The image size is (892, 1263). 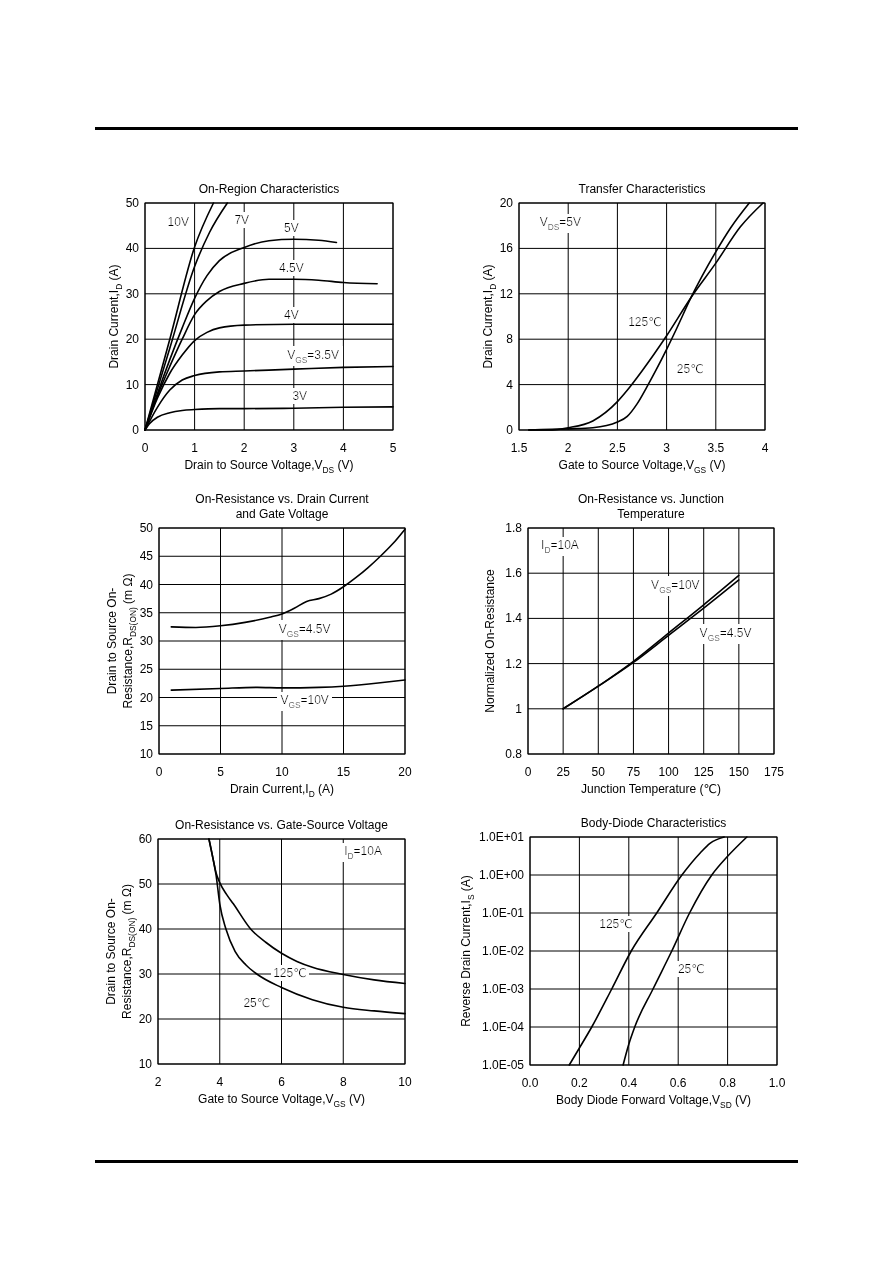 What do you see at coordinates (291, 314) in the screenshot?
I see `series-label: 4V` at bounding box center [291, 314].